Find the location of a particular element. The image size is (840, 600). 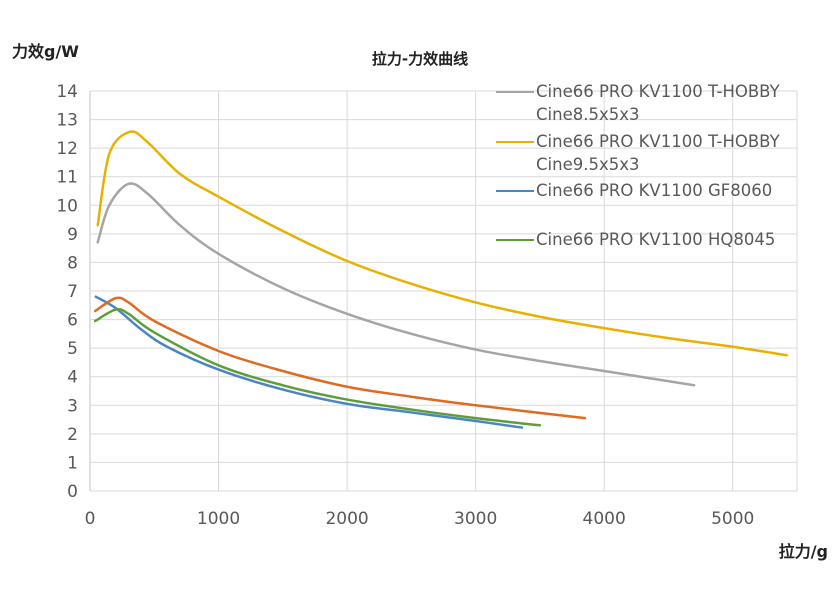

y-tick-label: 14 is located at coordinates (67, 92).